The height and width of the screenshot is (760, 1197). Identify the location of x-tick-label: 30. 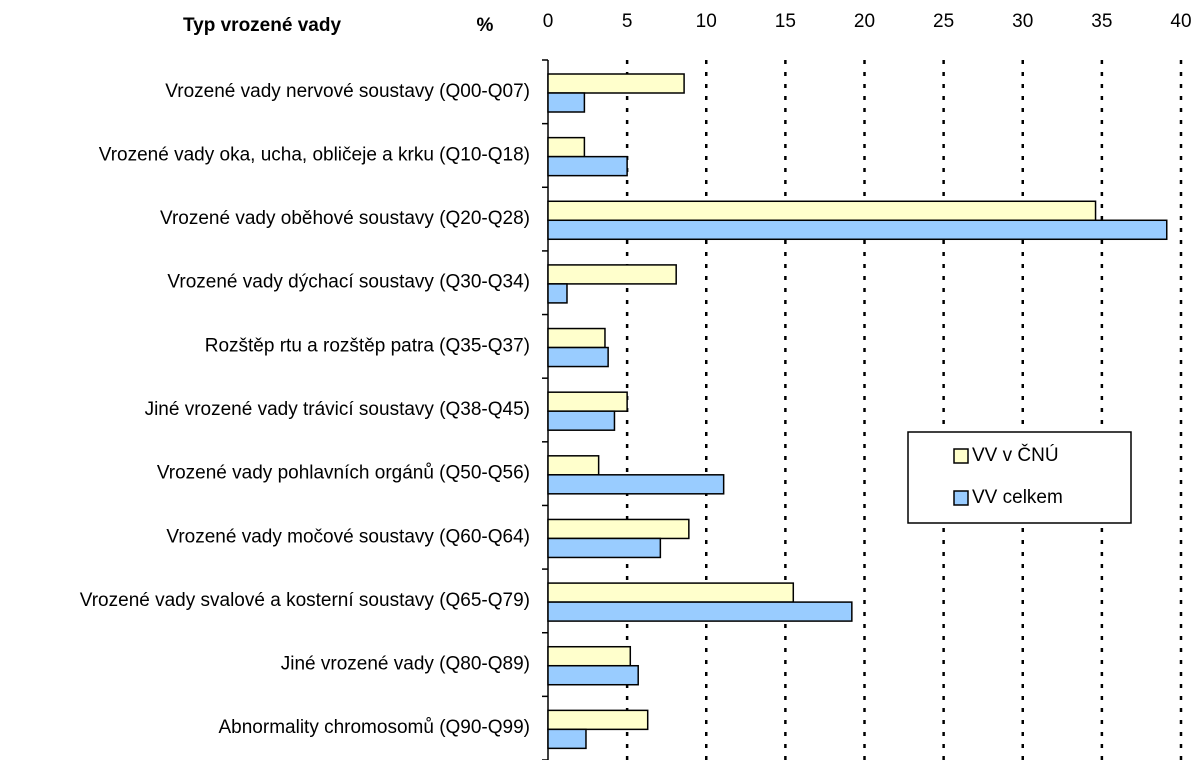
(1022, 21).